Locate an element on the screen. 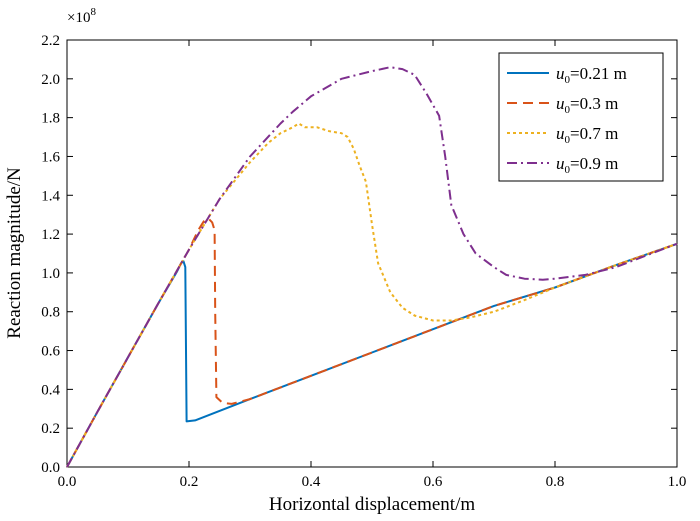 This screenshot has width=700, height=521. y-scale-exponent: 8 is located at coordinates (93, 12).